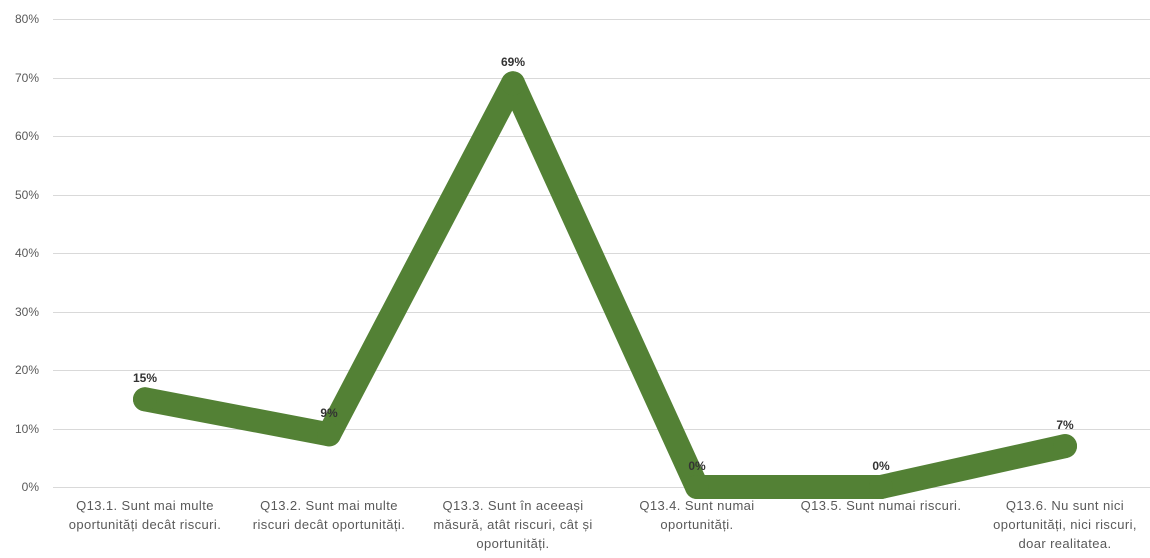 This screenshot has width=1150, height=558. What do you see at coordinates (26, 253) in the screenshot?
I see `y-tick-label: 40%` at bounding box center [26, 253].